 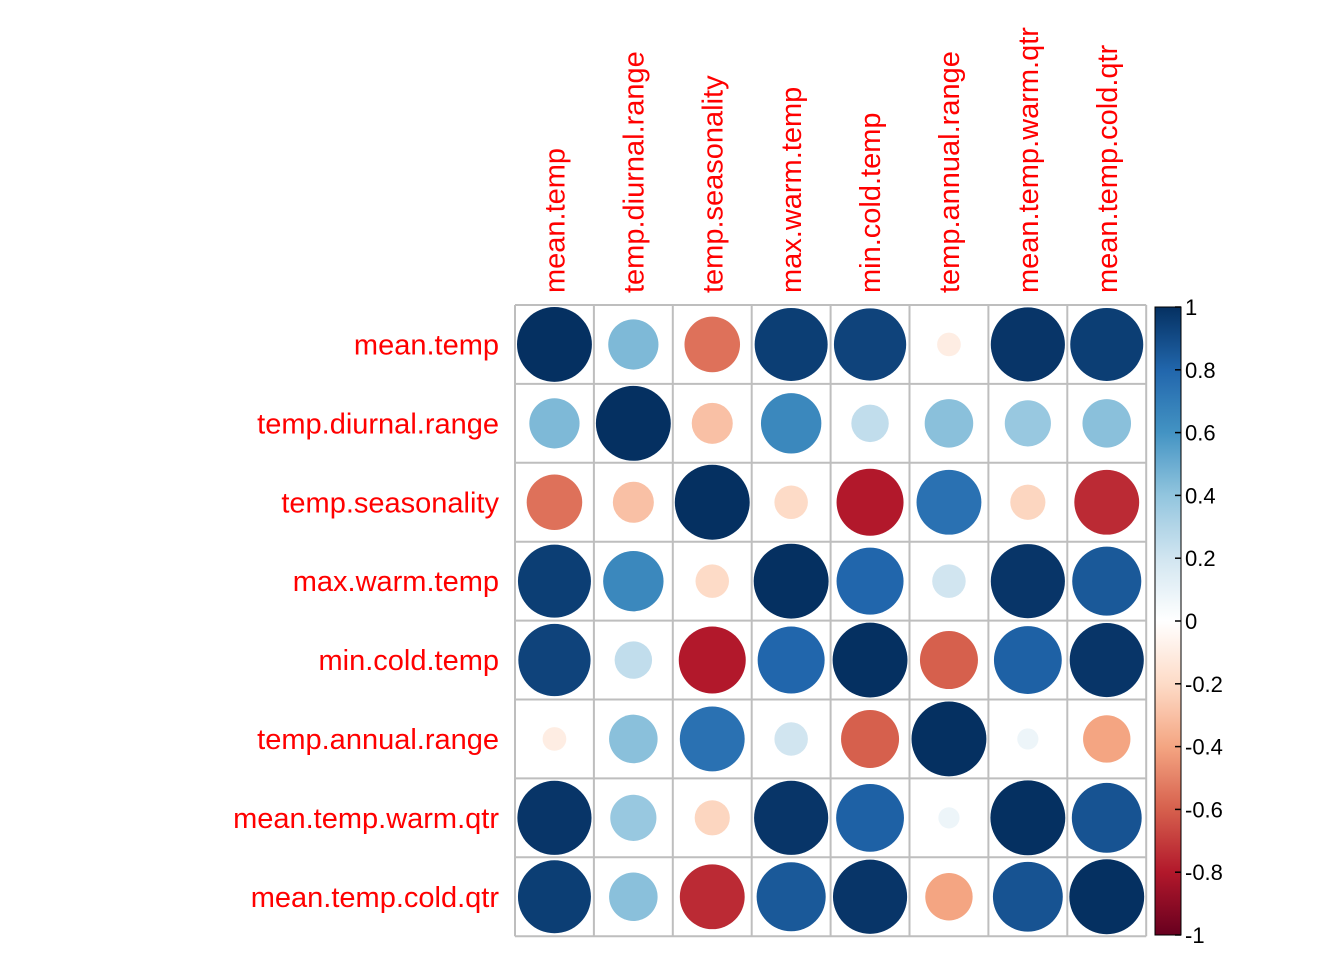 What do you see at coordinates (1191, 621) in the screenshot?
I see `colorbar-tick-label: 0` at bounding box center [1191, 621].